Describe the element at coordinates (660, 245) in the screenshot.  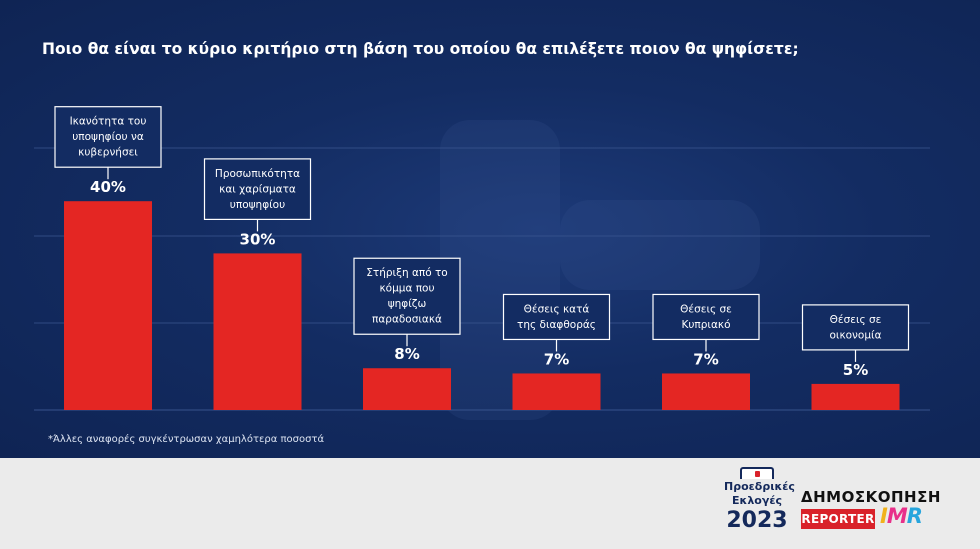
I see `background-figure` at that location.